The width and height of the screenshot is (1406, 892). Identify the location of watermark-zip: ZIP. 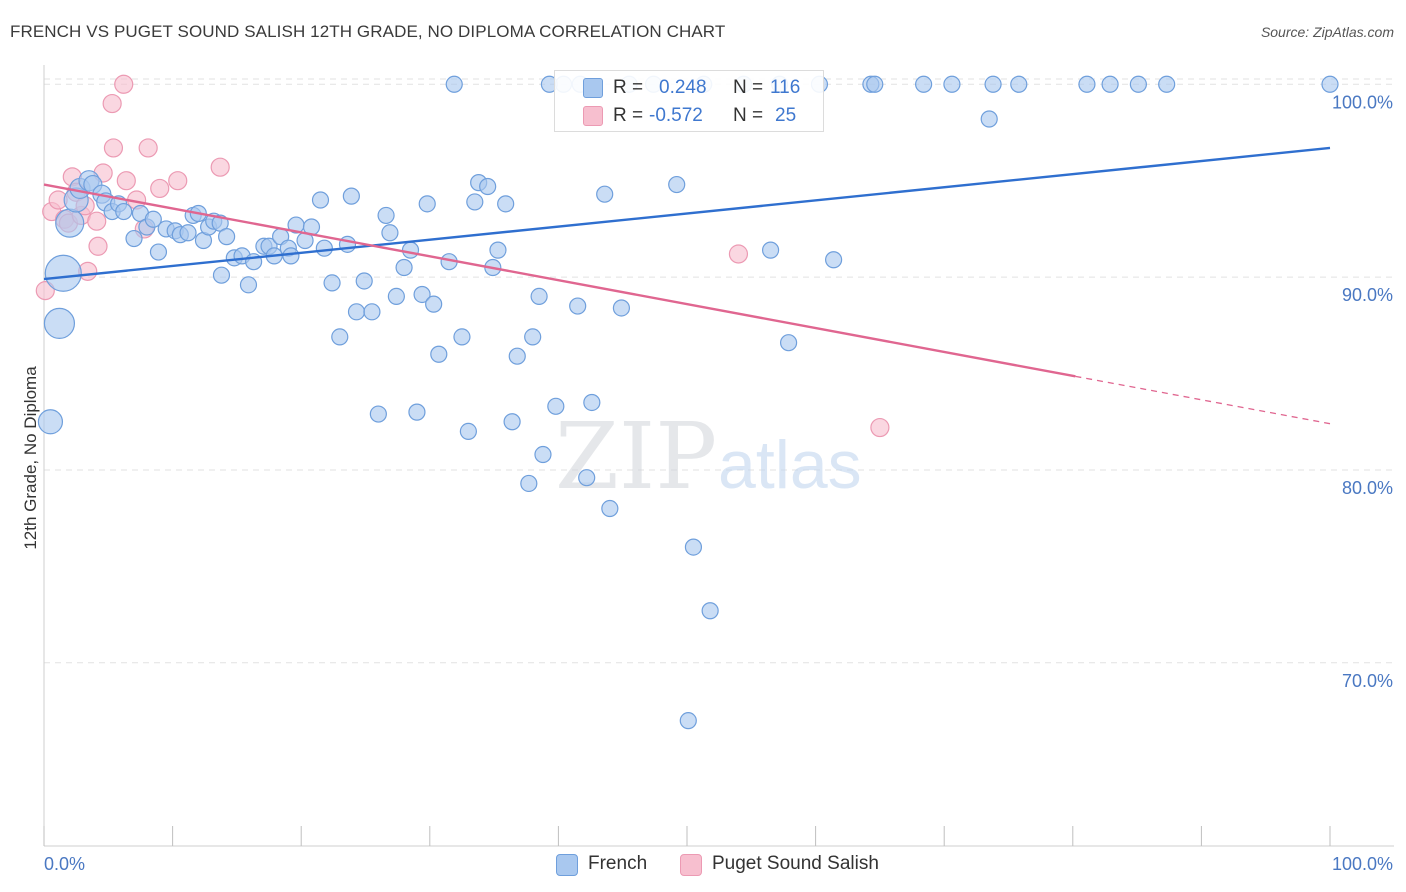
(636, 456).